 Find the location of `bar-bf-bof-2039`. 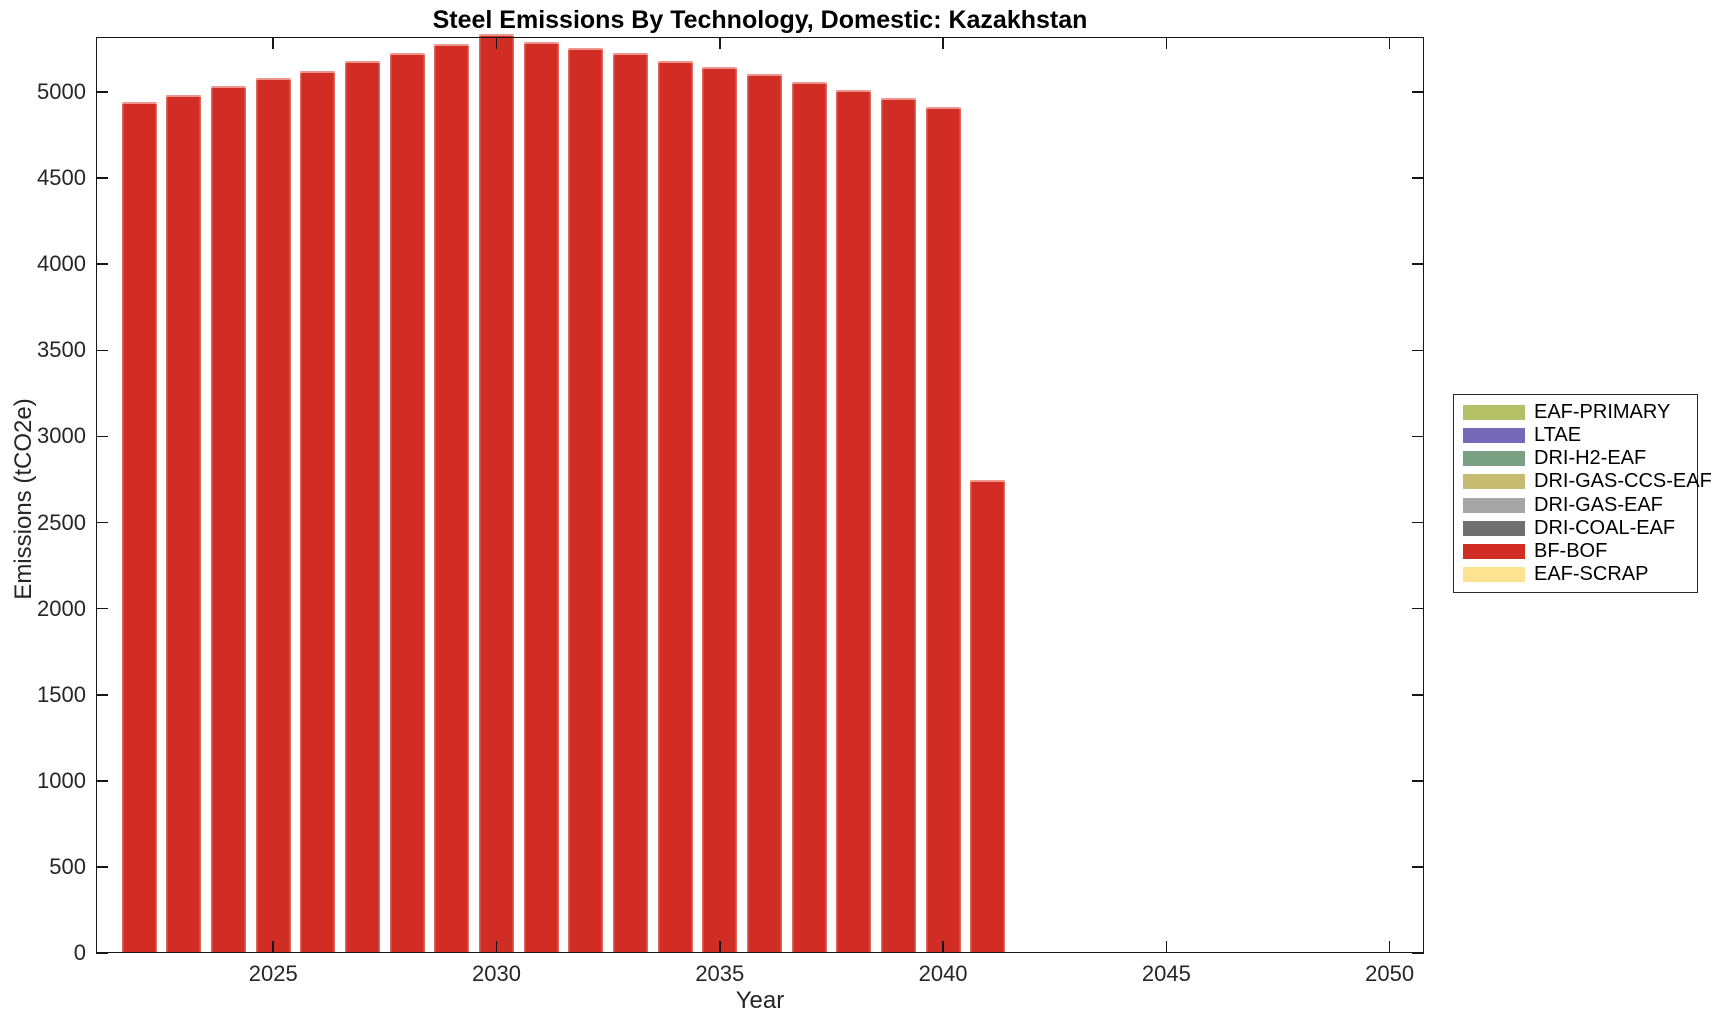

bar-bf-bof-2039 is located at coordinates (898, 525).